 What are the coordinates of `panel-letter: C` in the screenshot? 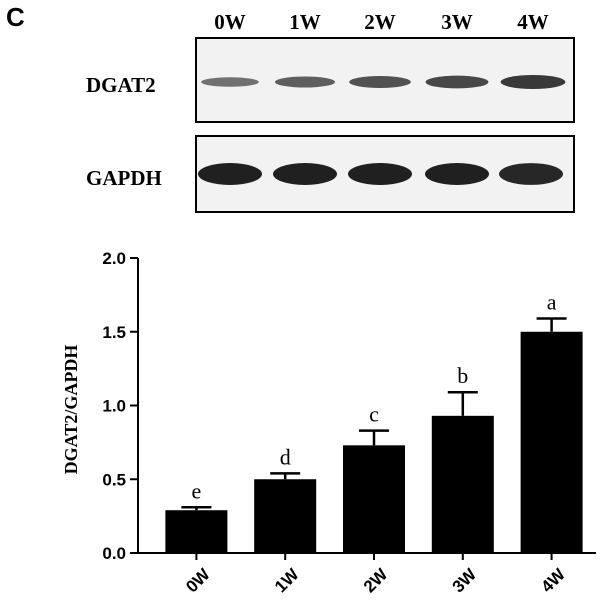 It's located at (15, 17).